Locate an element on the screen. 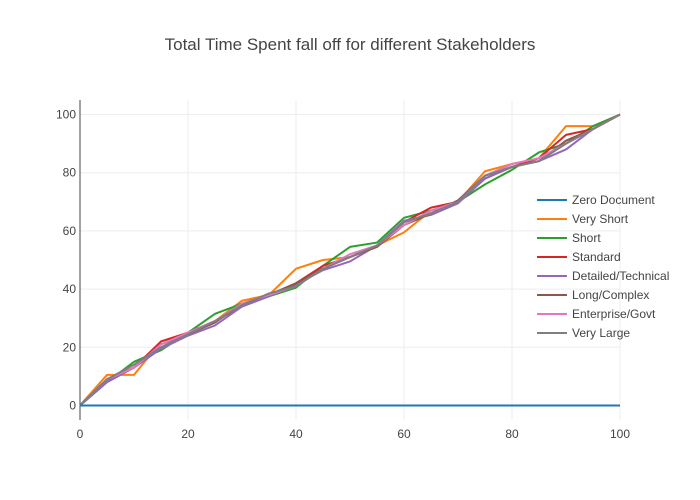 The width and height of the screenshot is (700, 500). y-tick-label: 20 is located at coordinates (70, 347).